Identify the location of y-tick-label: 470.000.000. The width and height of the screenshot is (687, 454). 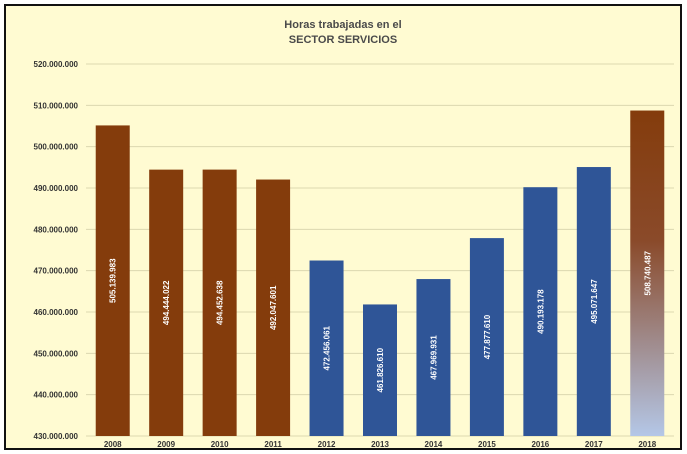
(56, 271).